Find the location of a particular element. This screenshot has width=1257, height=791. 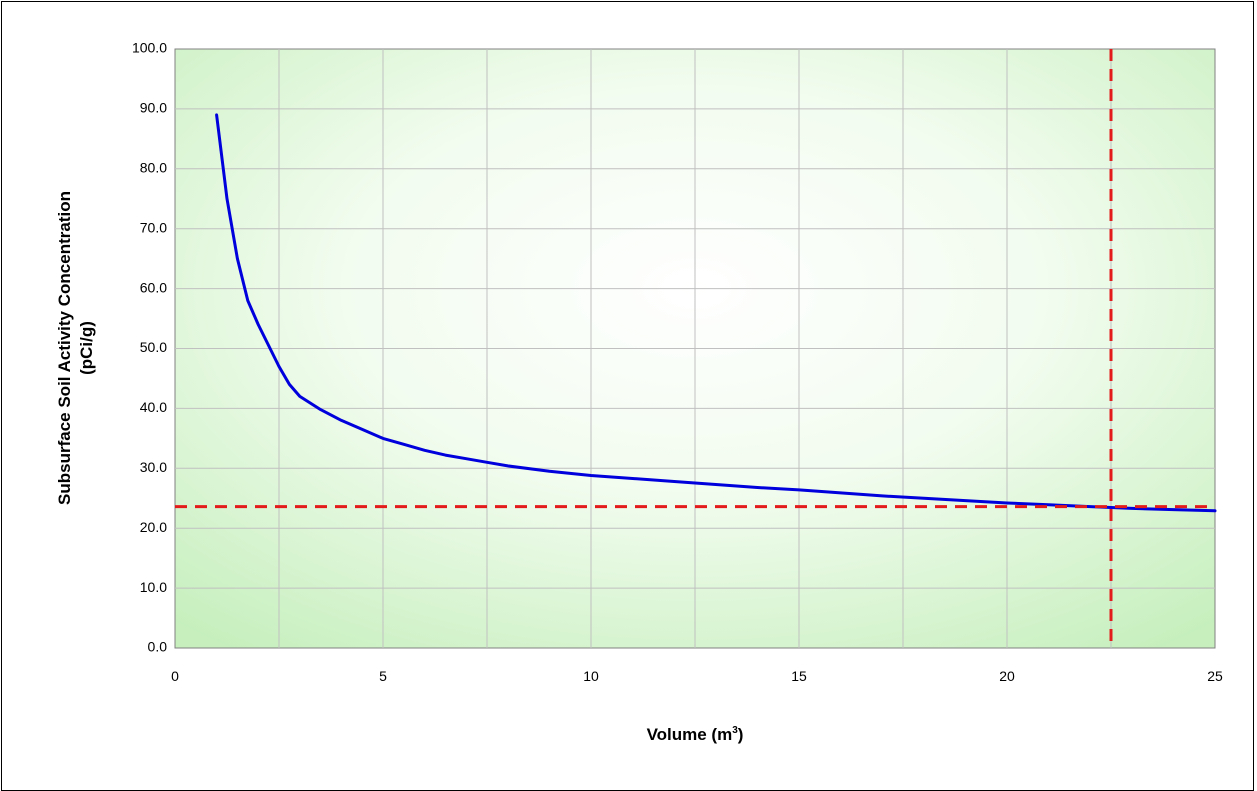

x-tick-label: 5 is located at coordinates (383, 676).